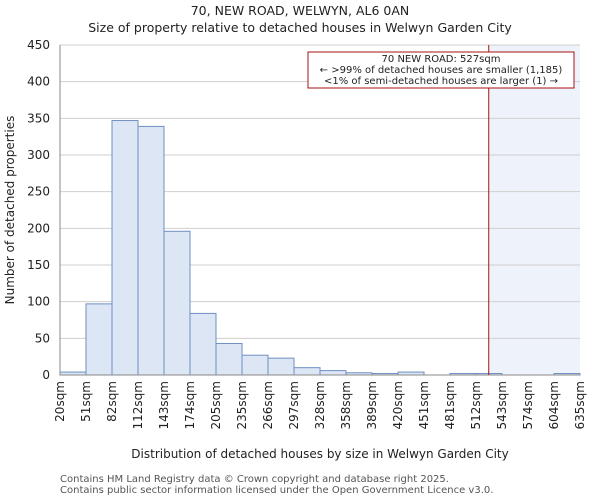 This screenshot has height=500, width=600. Describe the element at coordinates (300, 10) in the screenshot. I see `chart-title-address: 70, NEW ROAD, WELWYN, AL6 0AN` at that location.